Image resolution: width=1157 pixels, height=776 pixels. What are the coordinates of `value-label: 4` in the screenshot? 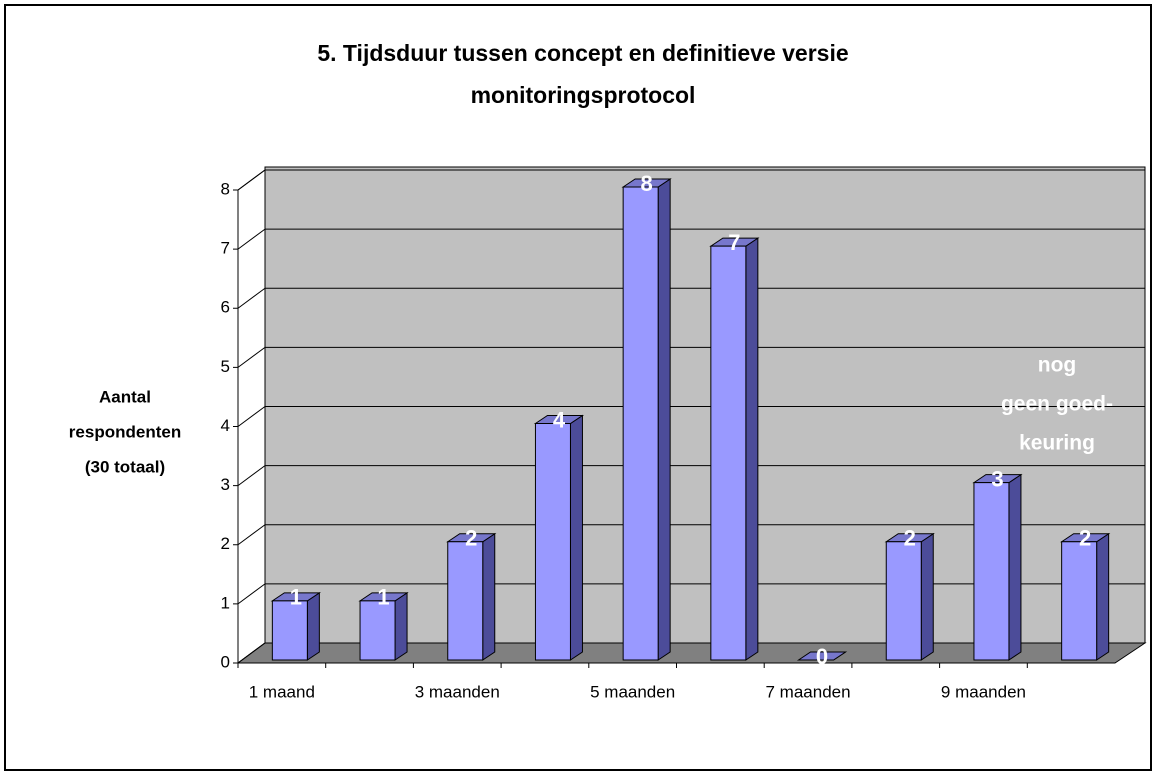 It's located at (559, 419).